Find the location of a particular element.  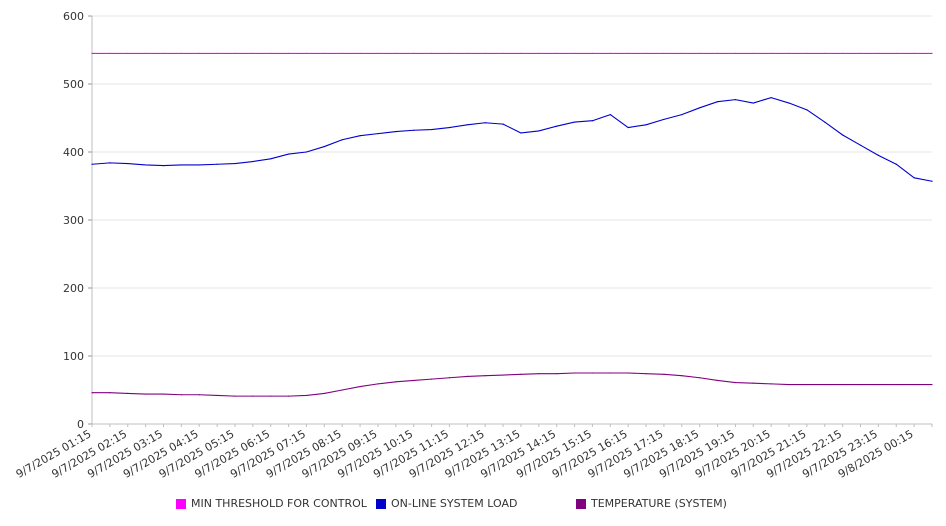

legend-label-temperature: TEMPERATURE (SYSTEM) is located at coordinates (659, 503).